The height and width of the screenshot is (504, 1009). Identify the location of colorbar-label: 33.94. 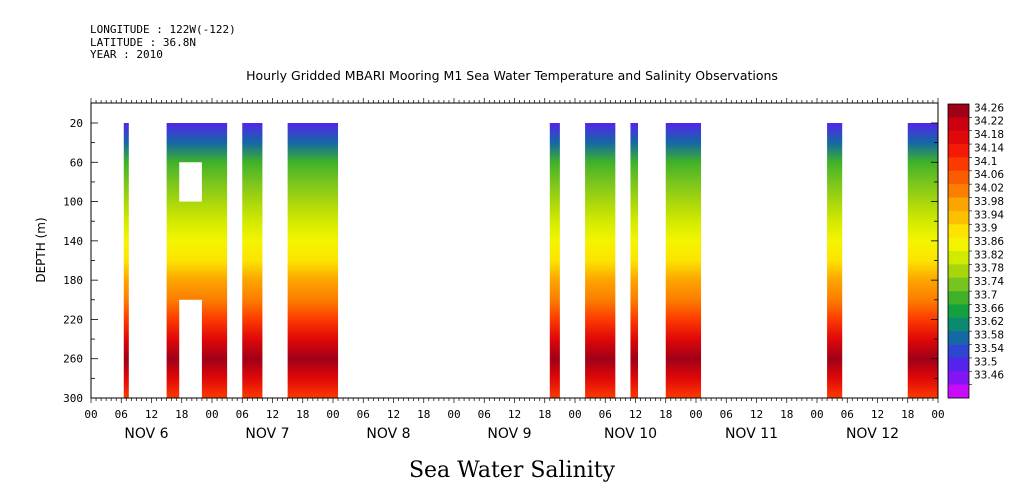
(989, 215).